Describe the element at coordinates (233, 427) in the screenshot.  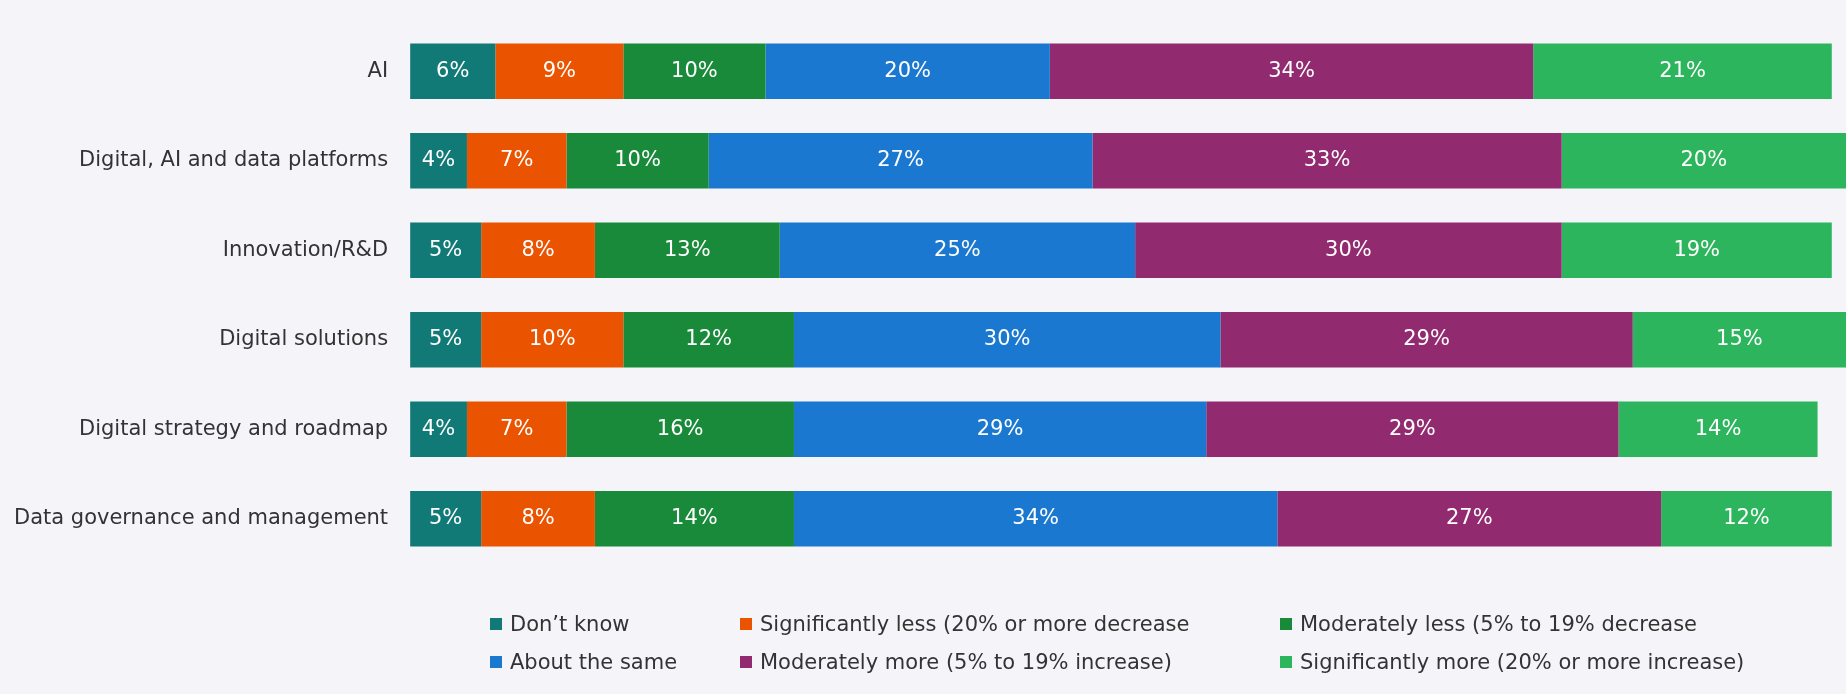
I see `y-tick-label: Digital strategy and roadmap` at that location.